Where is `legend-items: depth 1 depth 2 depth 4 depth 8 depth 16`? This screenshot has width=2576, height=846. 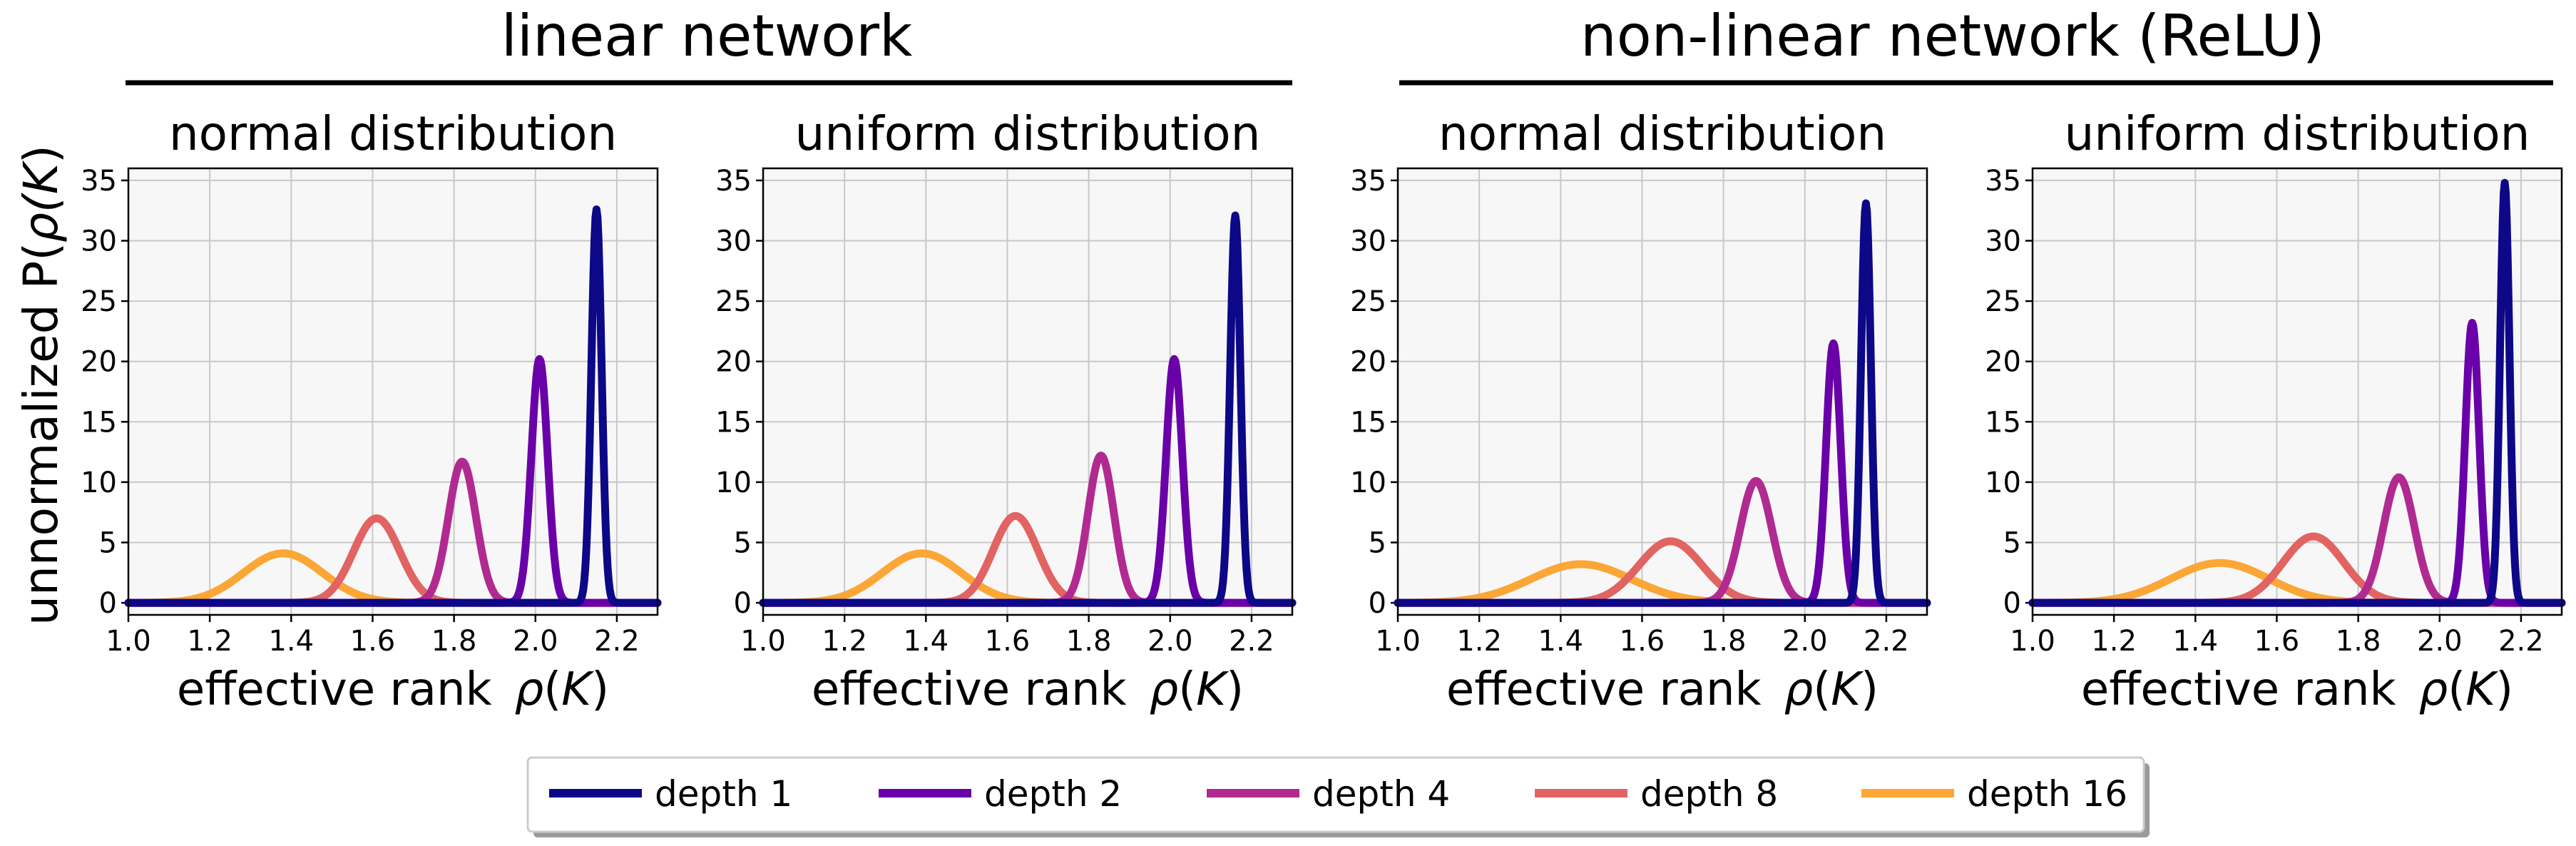
legend-items: depth 1 depth 2 depth 4 depth 8 depth 16 is located at coordinates (1338, 794).